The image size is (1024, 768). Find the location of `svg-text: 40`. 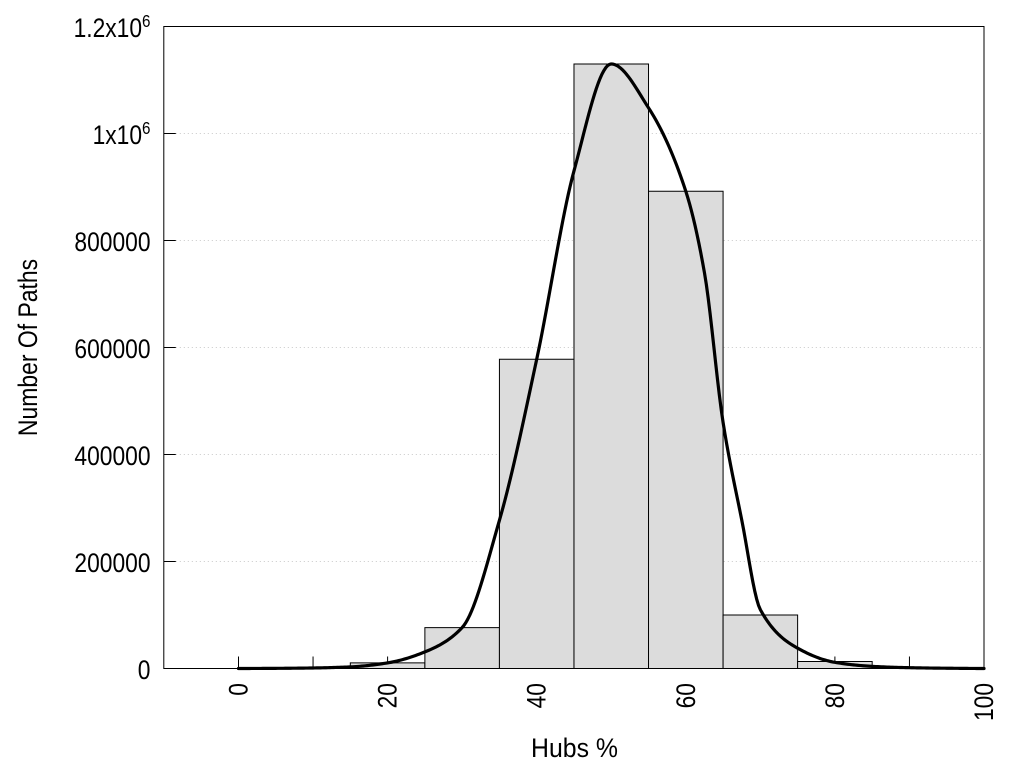

svg-text: 40 is located at coordinates (537, 695).